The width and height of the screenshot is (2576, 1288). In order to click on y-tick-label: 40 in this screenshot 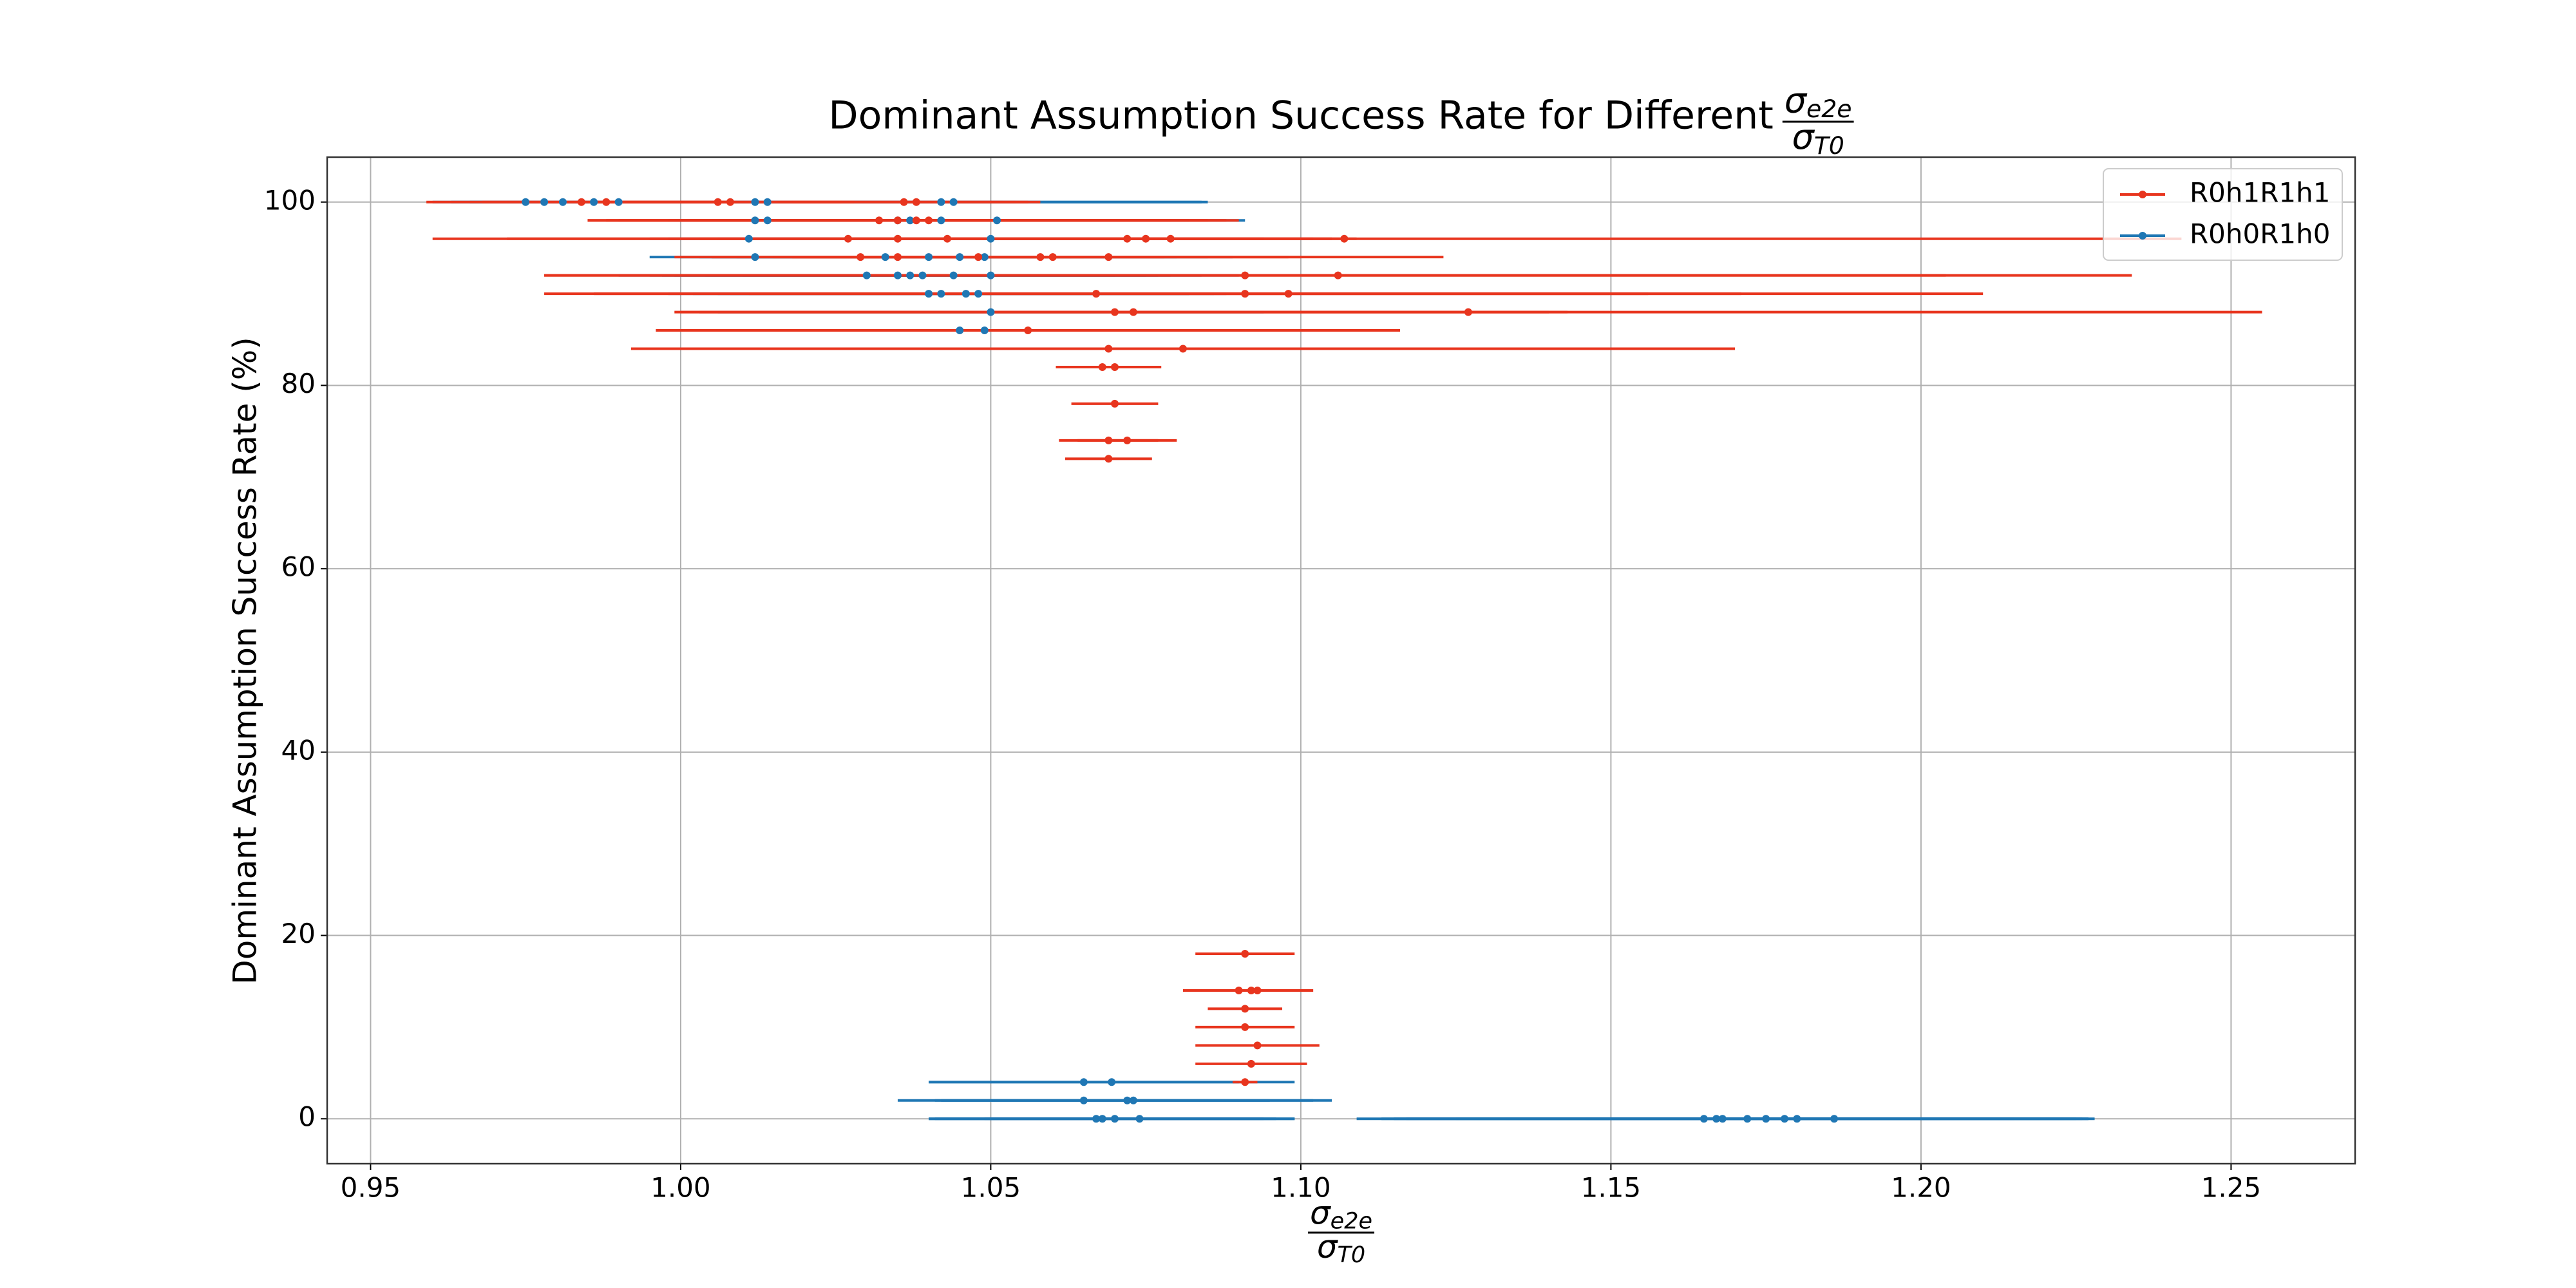, I will do `click(298, 750)`.